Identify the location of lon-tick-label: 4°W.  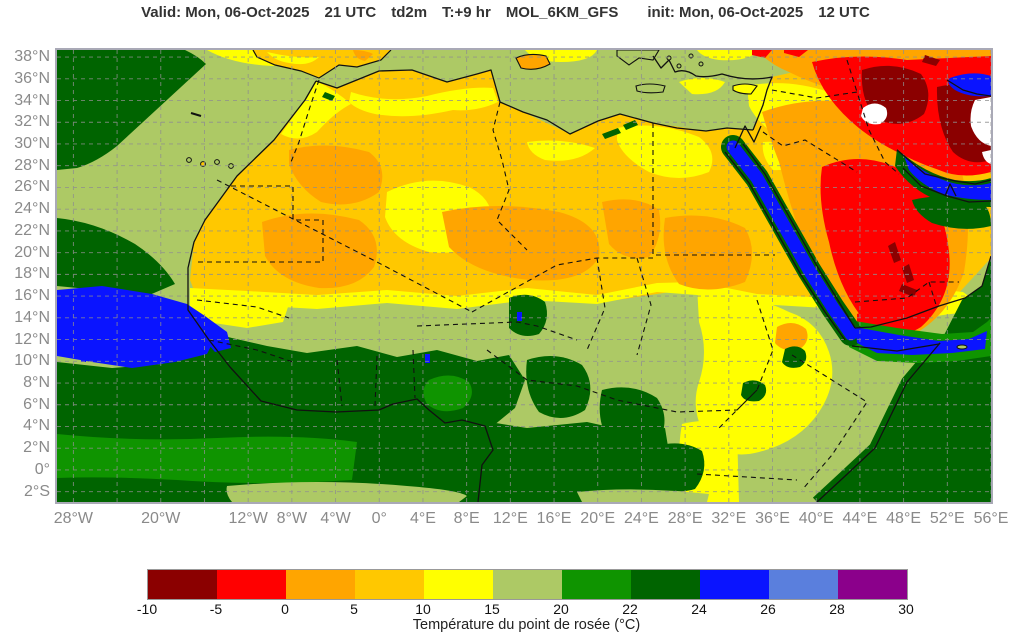
(335, 518).